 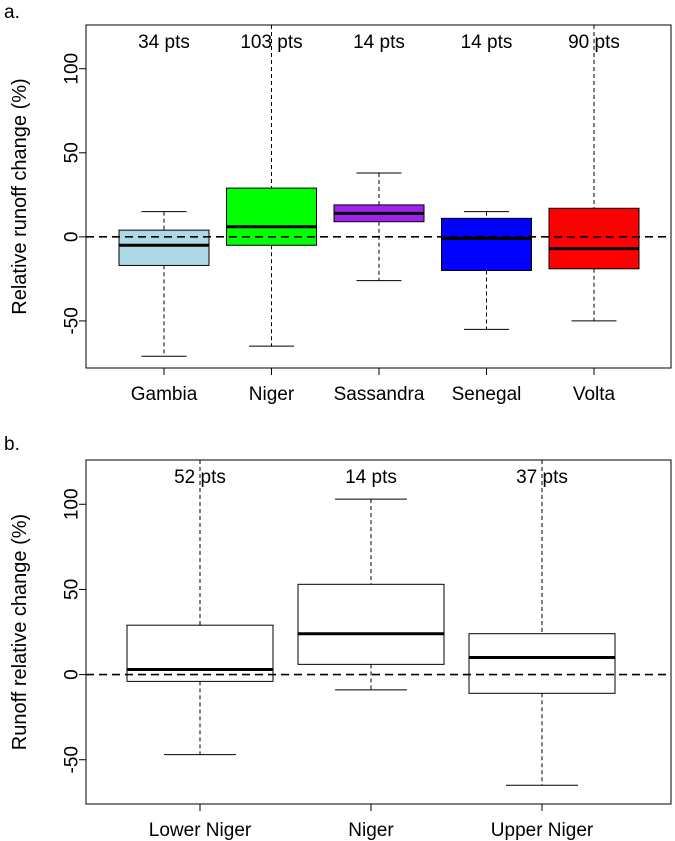 I want to click on x-tick-label: Volta, so click(x=594, y=394).